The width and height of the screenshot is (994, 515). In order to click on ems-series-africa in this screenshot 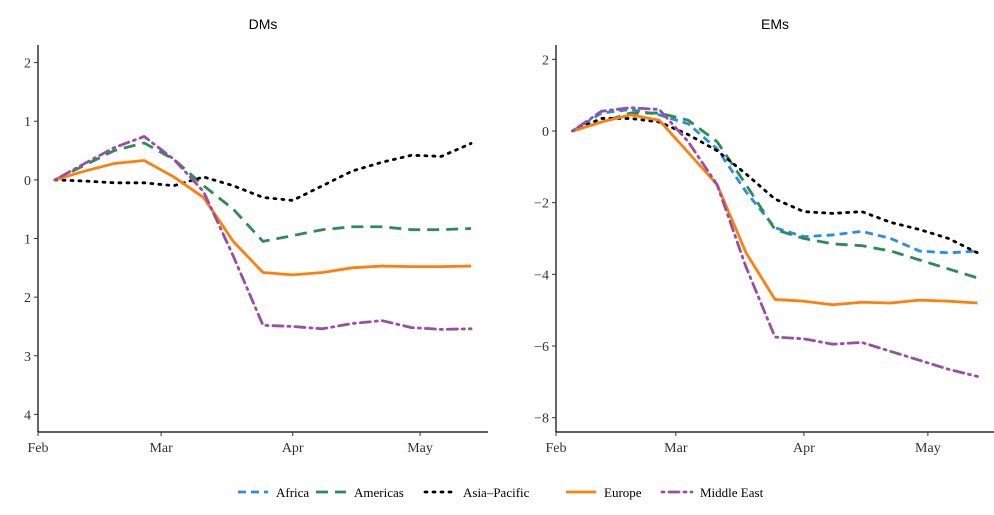, I will do `click(774, 181)`.